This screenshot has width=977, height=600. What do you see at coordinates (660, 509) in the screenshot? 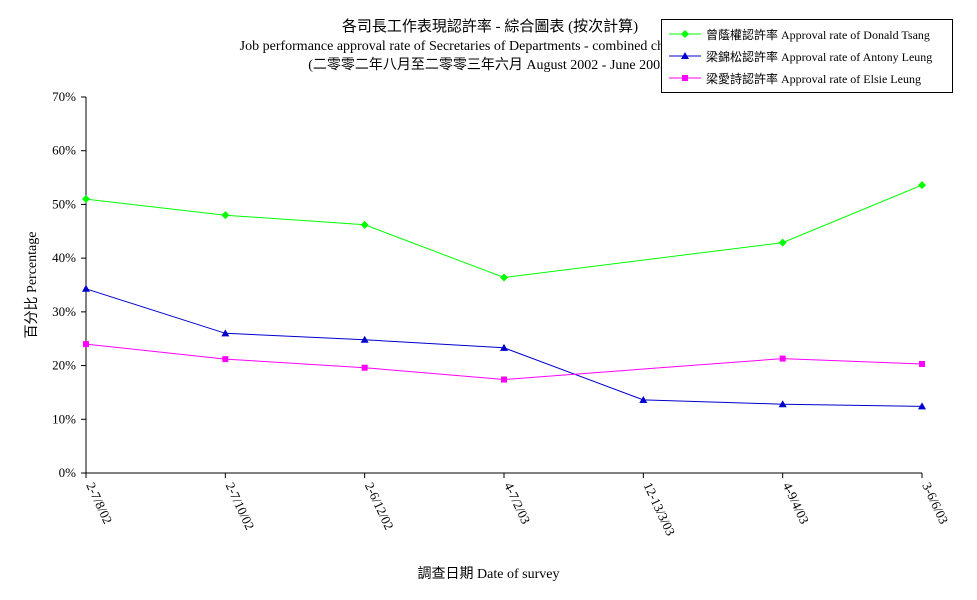
I see `x-tick-label: 12-13/3/03` at bounding box center [660, 509].